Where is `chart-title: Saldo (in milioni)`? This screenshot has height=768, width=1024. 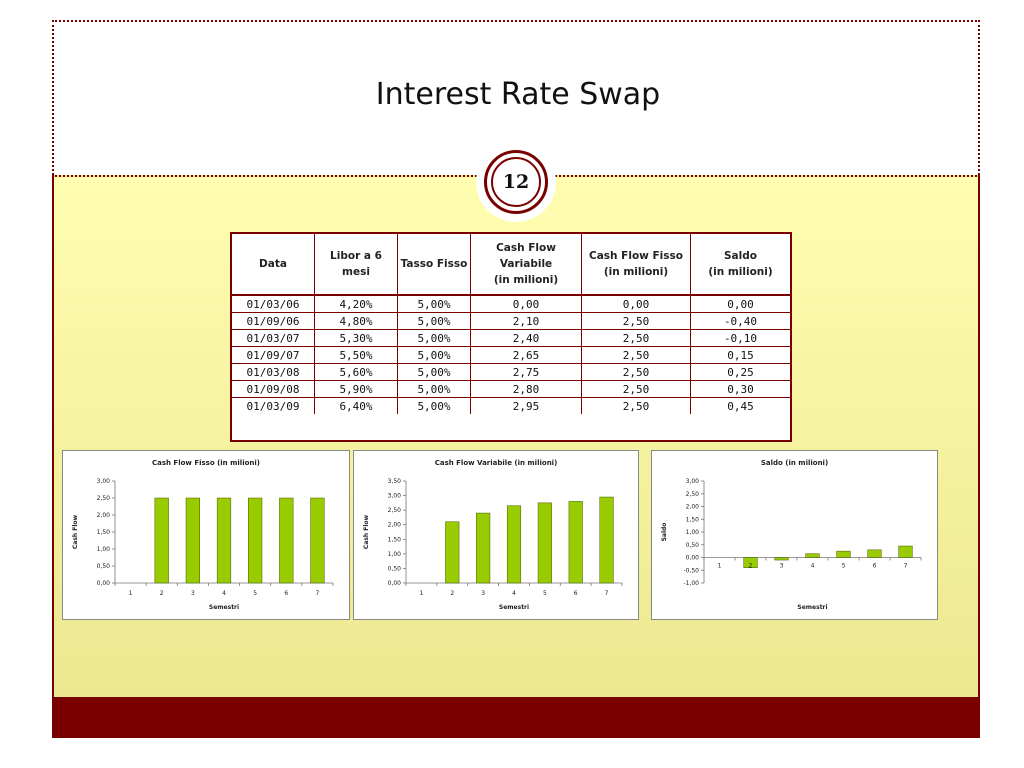 chart-title: Saldo (in milioni) is located at coordinates (794, 463).